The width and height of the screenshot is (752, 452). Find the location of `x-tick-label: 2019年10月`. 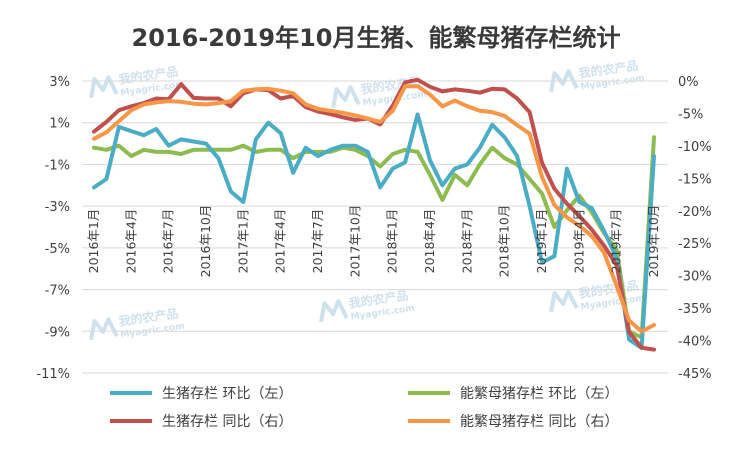

x-tick-label: 2019年10月 is located at coordinates (653, 241).